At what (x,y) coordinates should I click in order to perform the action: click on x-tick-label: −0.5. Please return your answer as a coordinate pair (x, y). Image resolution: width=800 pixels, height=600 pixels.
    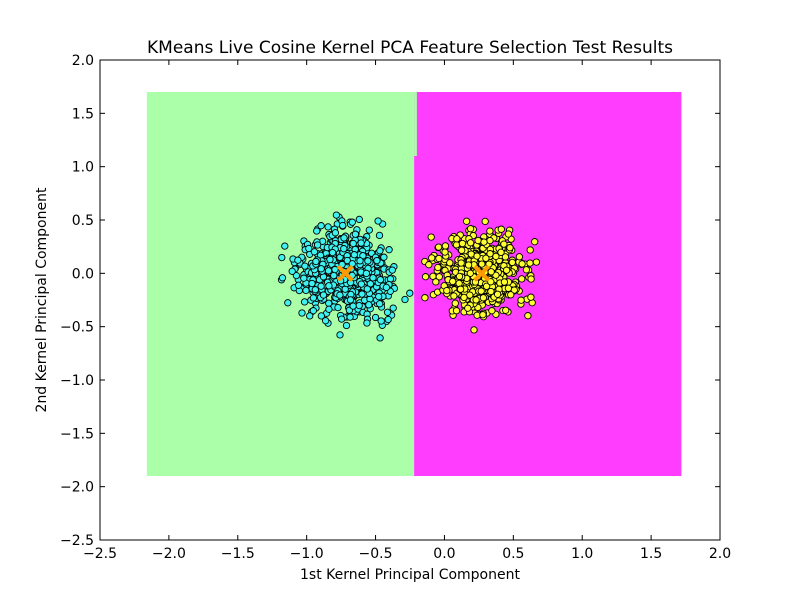
    Looking at the image, I should click on (376, 554).